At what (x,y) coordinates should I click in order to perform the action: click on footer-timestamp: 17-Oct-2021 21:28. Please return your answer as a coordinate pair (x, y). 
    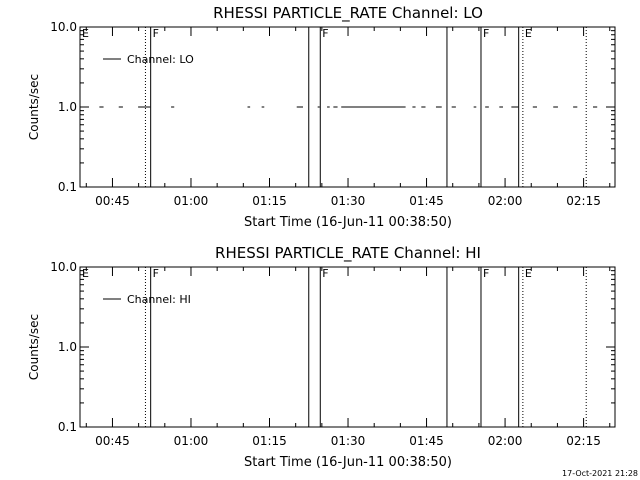
    Looking at the image, I should click on (600, 473).